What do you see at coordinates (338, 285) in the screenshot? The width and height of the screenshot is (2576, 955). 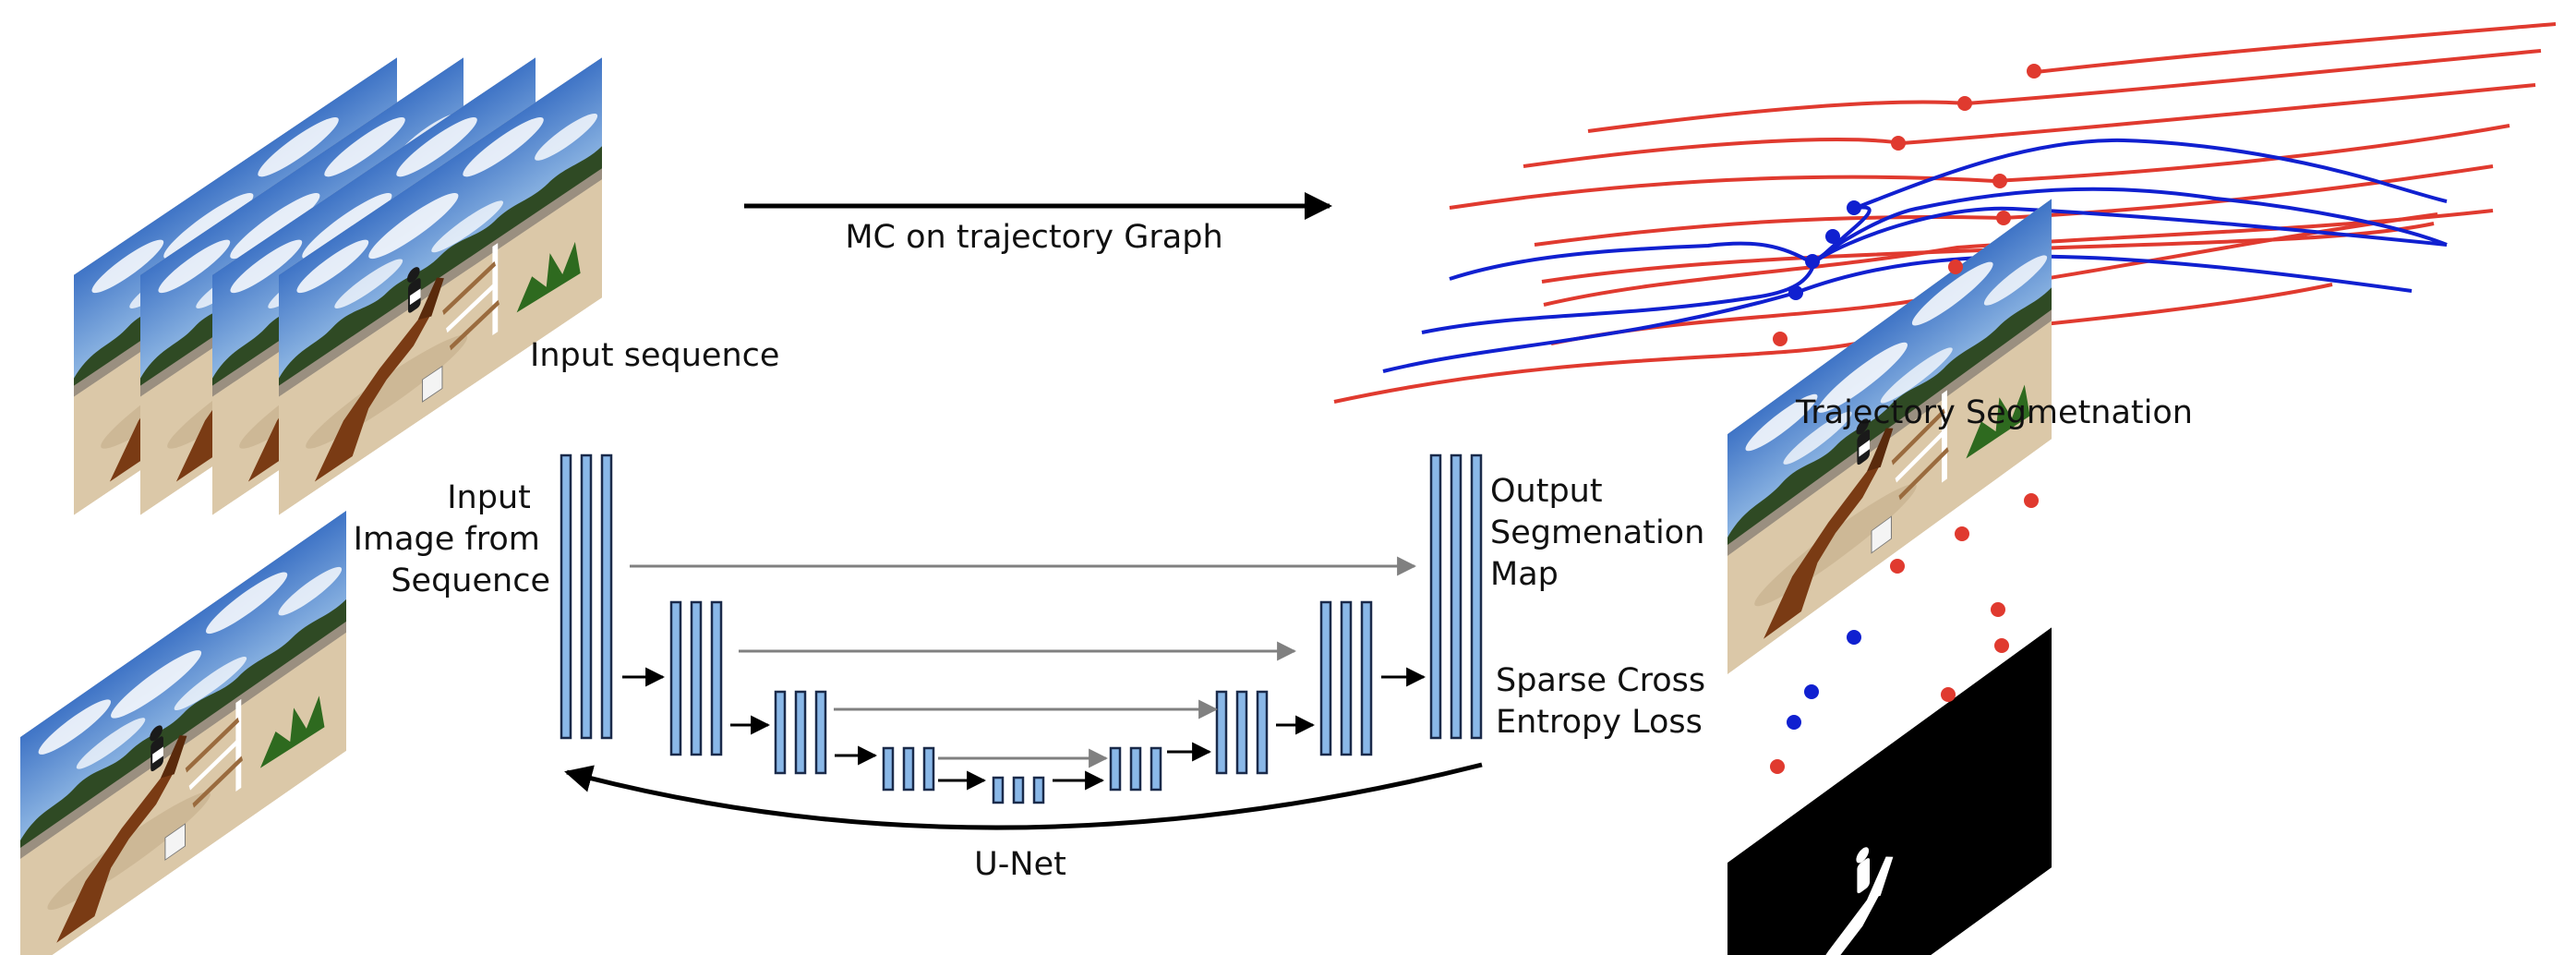 I see `input-sequence-stack` at bounding box center [338, 285].